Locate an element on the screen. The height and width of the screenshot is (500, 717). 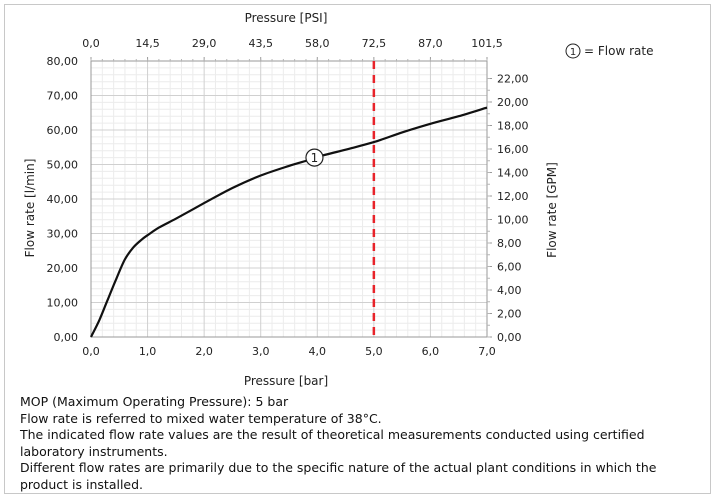
x-tick-label-bottom: 6,0 is located at coordinates (431, 351).